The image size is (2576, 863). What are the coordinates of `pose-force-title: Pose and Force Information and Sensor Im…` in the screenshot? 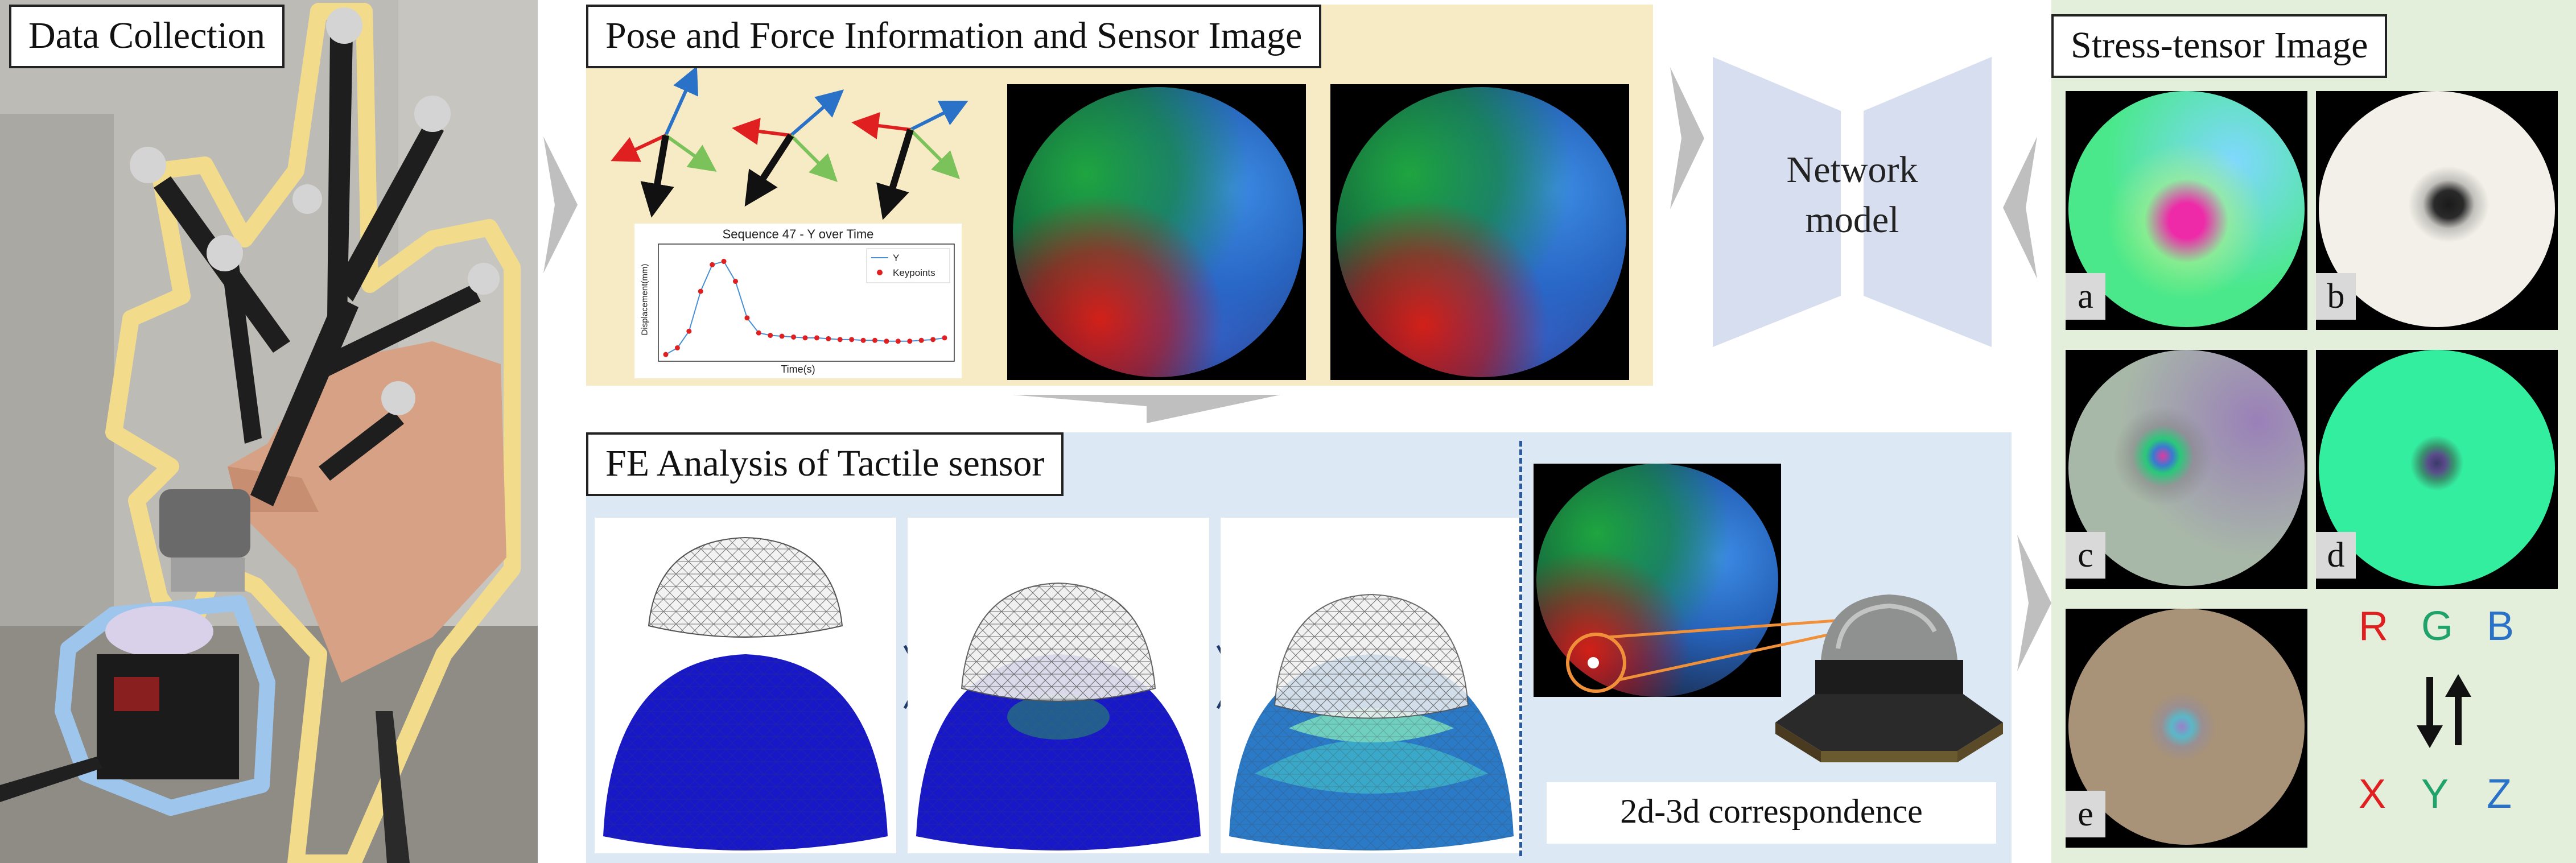 It's located at (954, 37).